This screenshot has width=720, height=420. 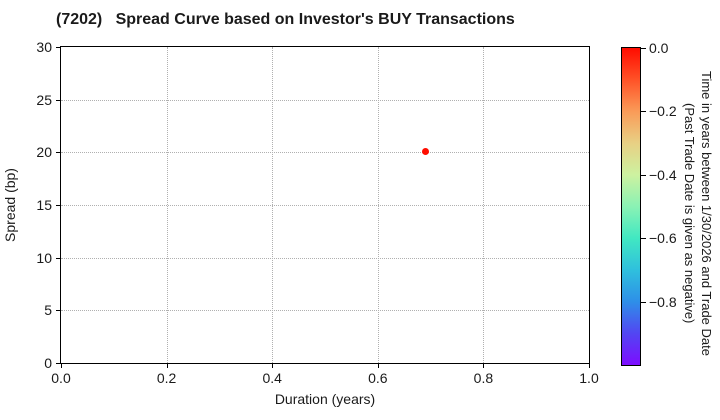 What do you see at coordinates (663, 174) in the screenshot?
I see `colorbar-tick-label: −0.4` at bounding box center [663, 174].